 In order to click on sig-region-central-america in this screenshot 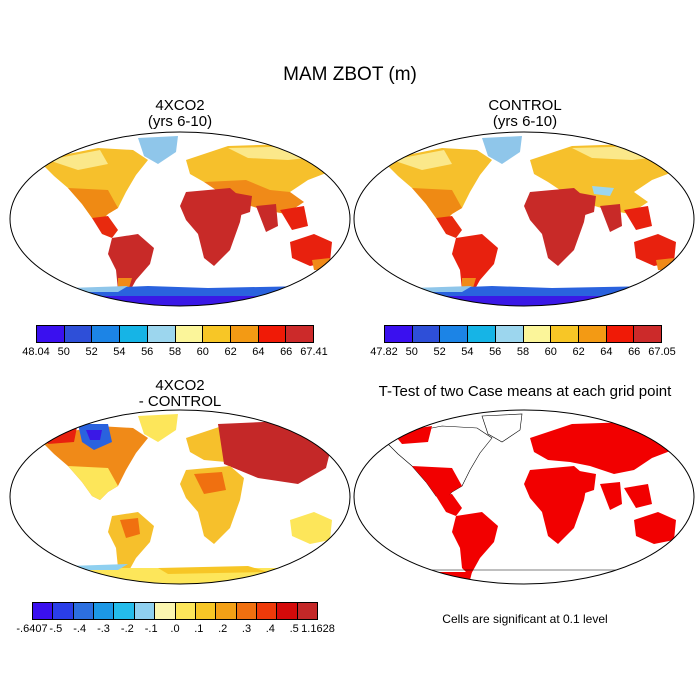, I will do `click(449, 505)`.